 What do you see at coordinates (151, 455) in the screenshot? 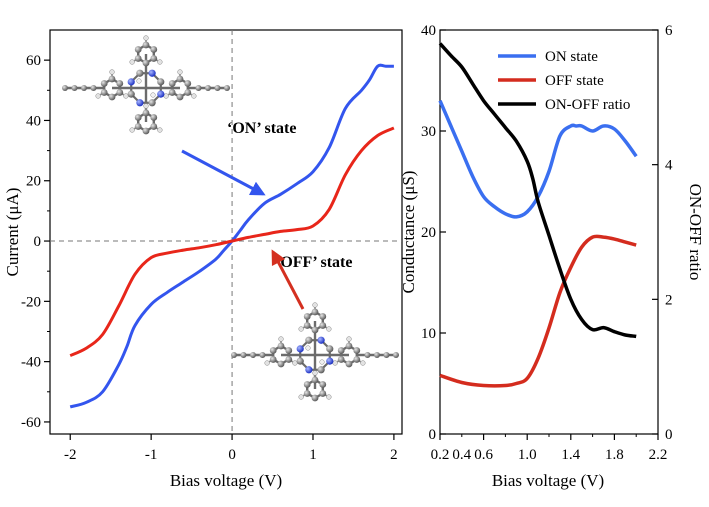
I see `left-x-tick-label: -1` at bounding box center [151, 455].